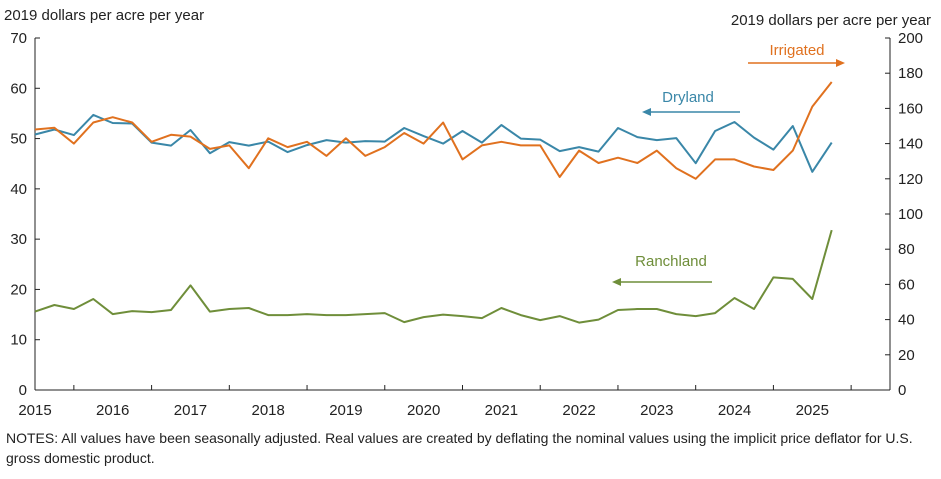 This screenshot has width=941, height=479. What do you see at coordinates (831, 20) in the screenshot?
I see `right-axis-title: 2019 dollars per acre per year` at bounding box center [831, 20].